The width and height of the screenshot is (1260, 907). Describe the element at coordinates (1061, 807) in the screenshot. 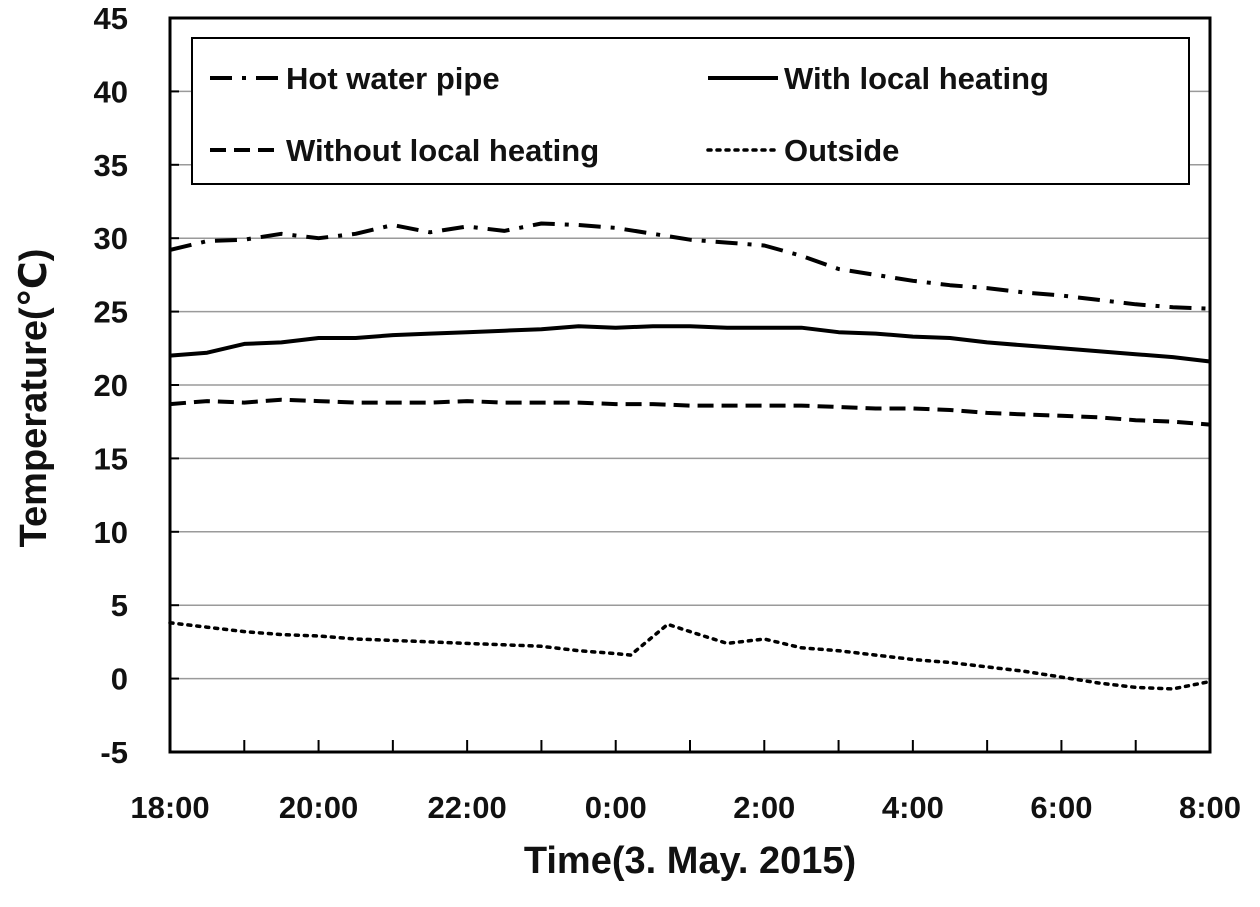

I see `x-tick-label: 6:00` at that location.